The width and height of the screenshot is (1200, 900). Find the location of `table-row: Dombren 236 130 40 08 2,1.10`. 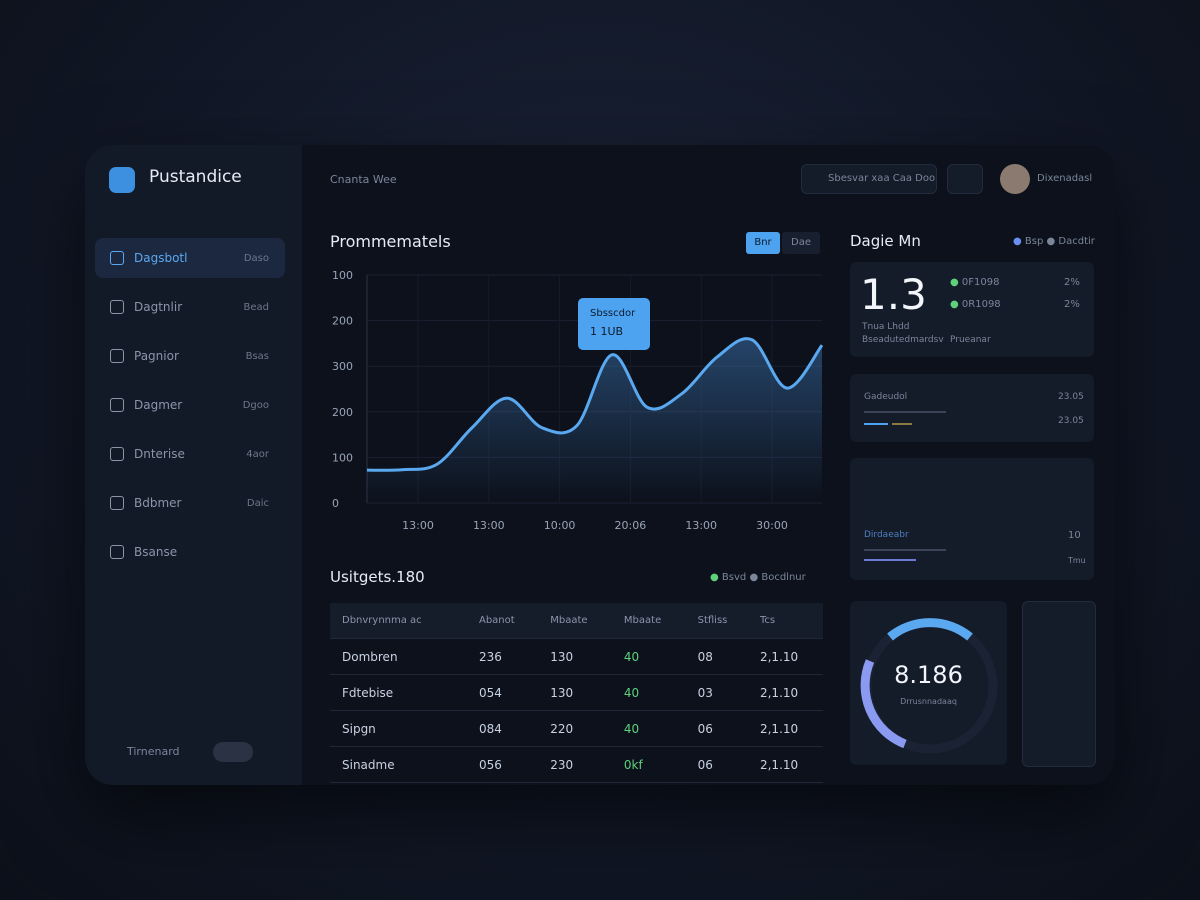

table-row: Dombren 236 130 40 08 2,1.10 is located at coordinates (576, 656).